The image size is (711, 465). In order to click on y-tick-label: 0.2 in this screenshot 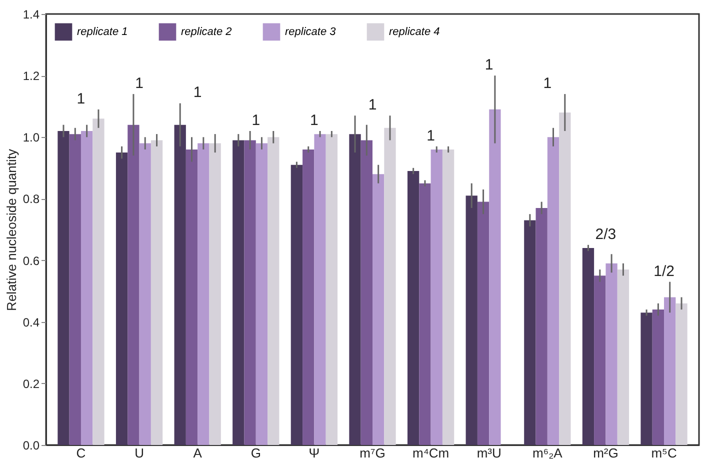, I will do `click(31, 383)`.